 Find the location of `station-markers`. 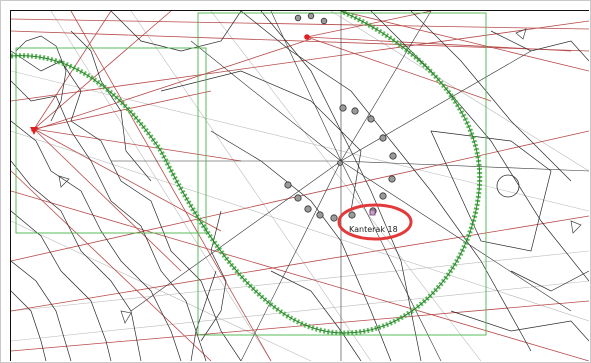

station-markers is located at coordinates (170, 84).